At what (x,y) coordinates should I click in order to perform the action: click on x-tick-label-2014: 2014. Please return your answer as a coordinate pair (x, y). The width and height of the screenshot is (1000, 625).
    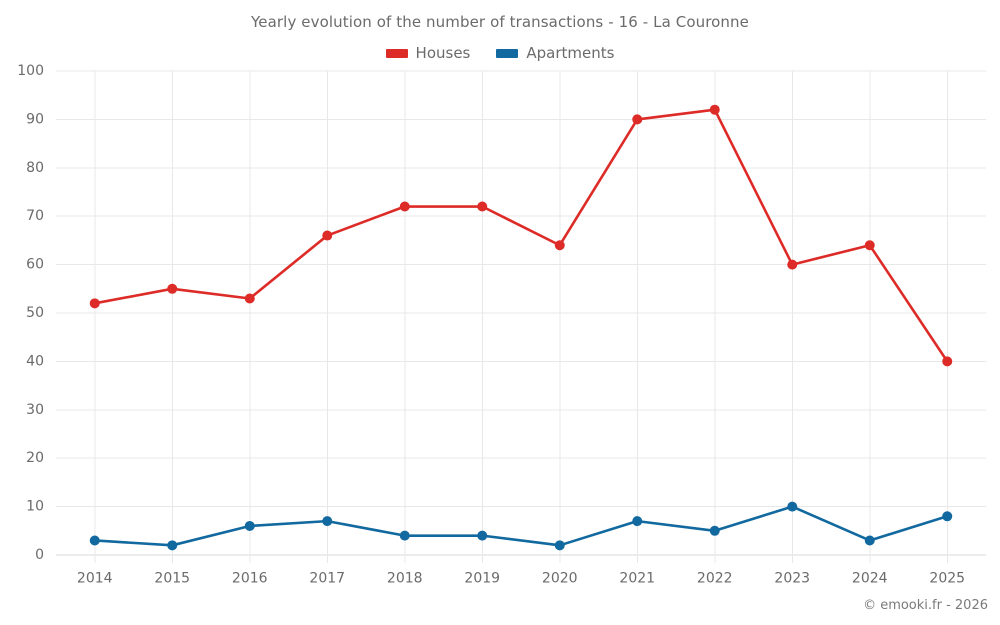
    Looking at the image, I should click on (95, 579).